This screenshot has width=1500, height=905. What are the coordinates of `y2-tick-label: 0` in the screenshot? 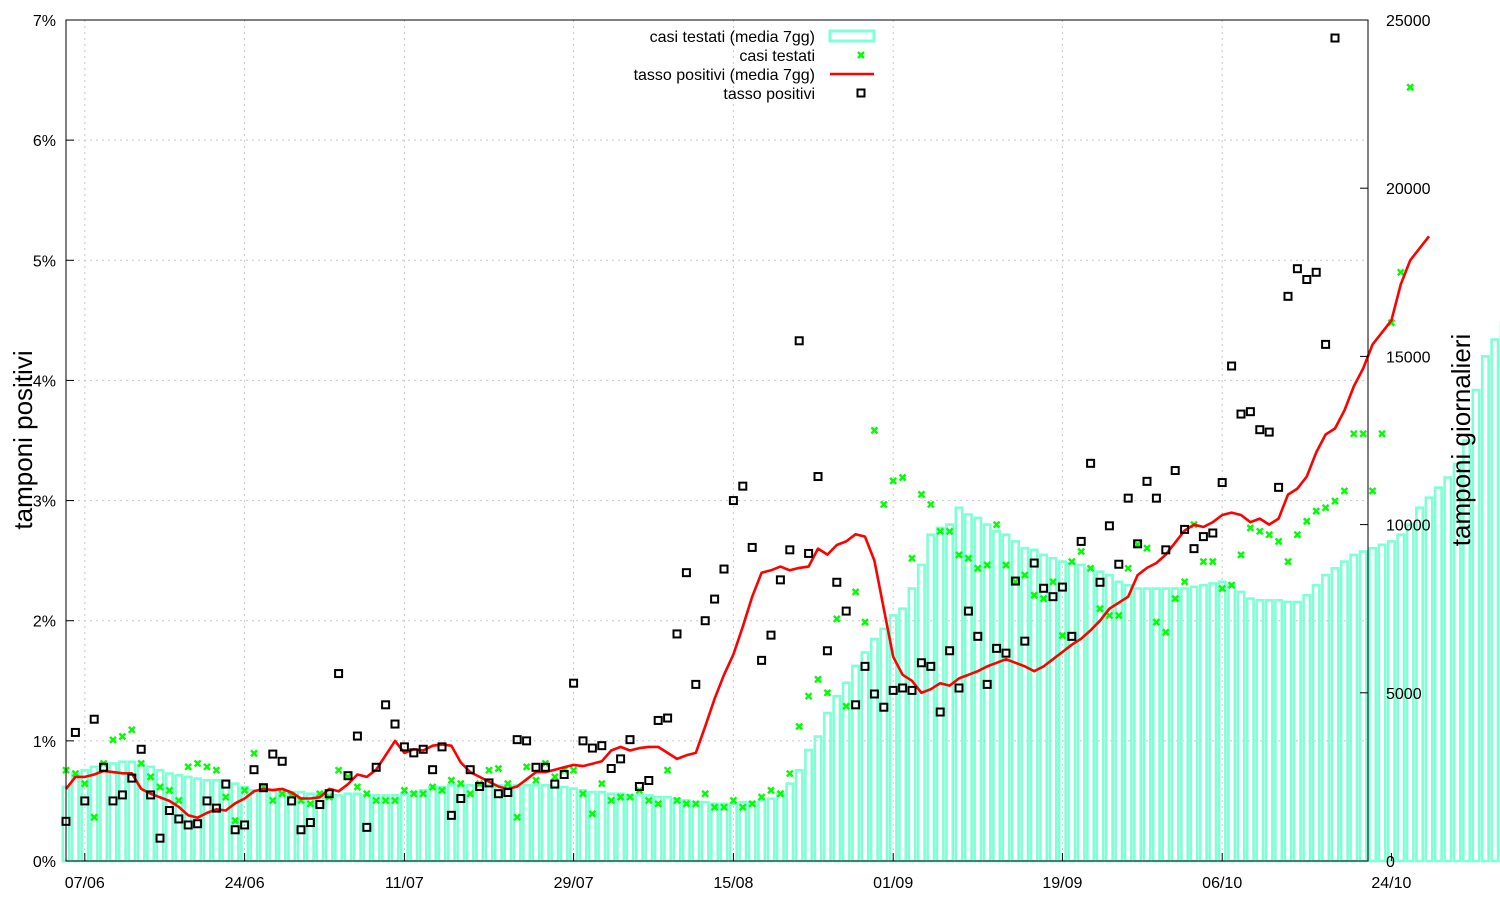 It's located at (1390, 862).